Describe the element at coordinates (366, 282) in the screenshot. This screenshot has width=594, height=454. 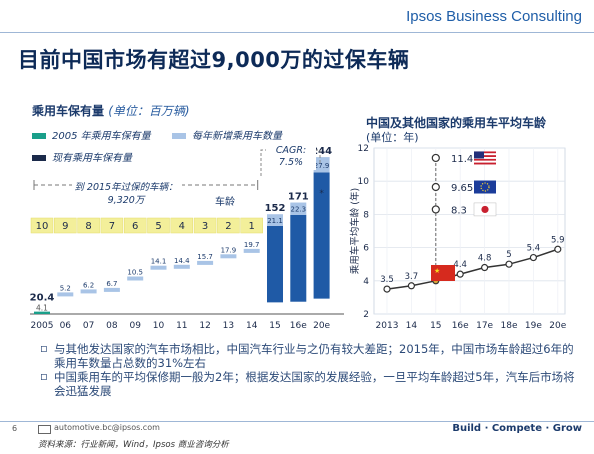
I see `y-tick-label: 4` at that location.